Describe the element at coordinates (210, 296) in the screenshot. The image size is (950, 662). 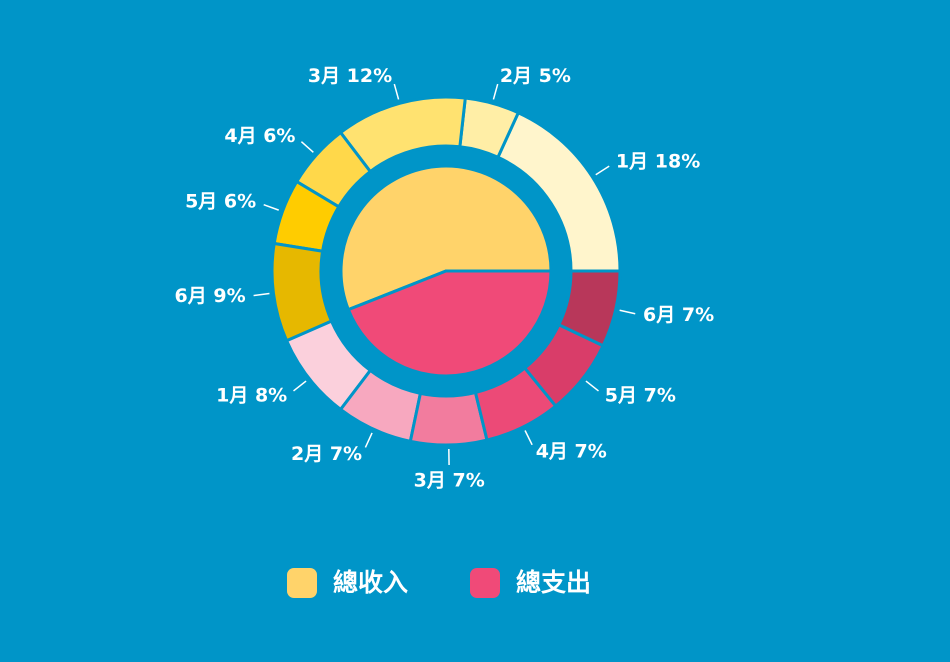
I see `data-label: 6月 9%` at that location.